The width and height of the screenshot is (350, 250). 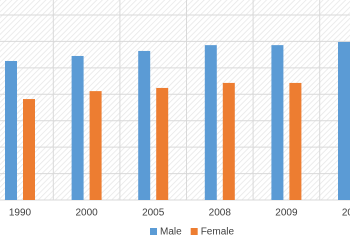 I want to click on x-tick-label: 2009, so click(x=286, y=213).